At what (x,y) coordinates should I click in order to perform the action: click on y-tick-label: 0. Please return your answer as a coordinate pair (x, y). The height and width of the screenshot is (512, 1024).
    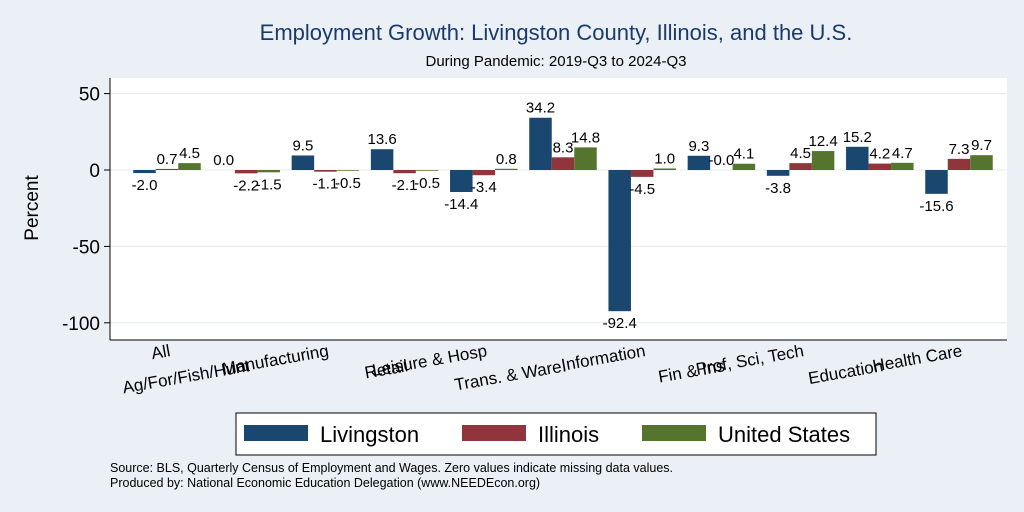
    Looking at the image, I should click on (94, 171).